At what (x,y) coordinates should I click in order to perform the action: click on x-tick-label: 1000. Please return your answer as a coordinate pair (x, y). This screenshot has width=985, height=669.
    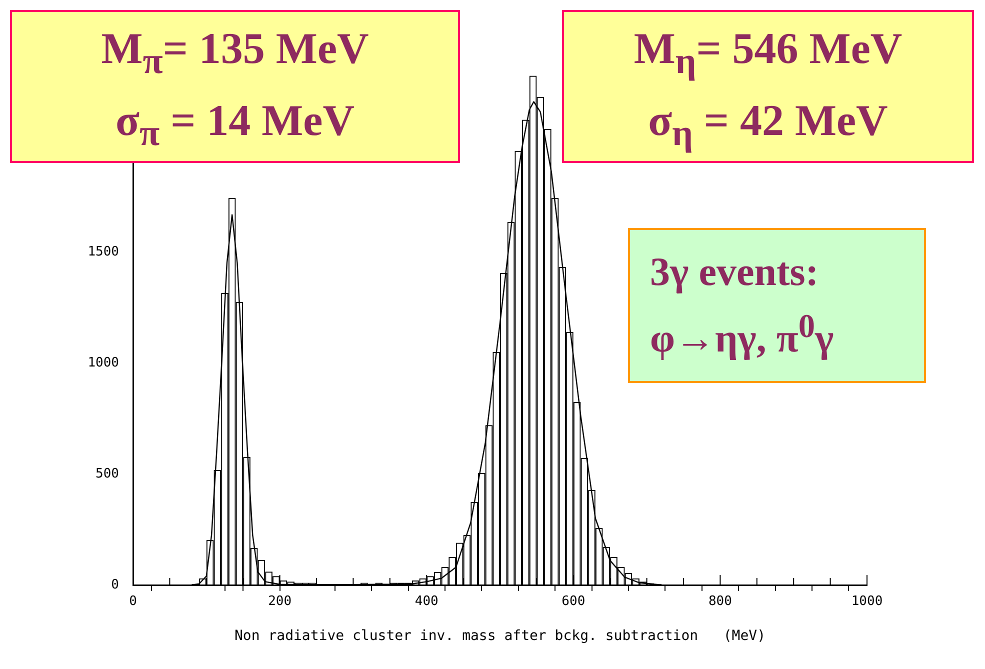
    Looking at the image, I should click on (867, 602).